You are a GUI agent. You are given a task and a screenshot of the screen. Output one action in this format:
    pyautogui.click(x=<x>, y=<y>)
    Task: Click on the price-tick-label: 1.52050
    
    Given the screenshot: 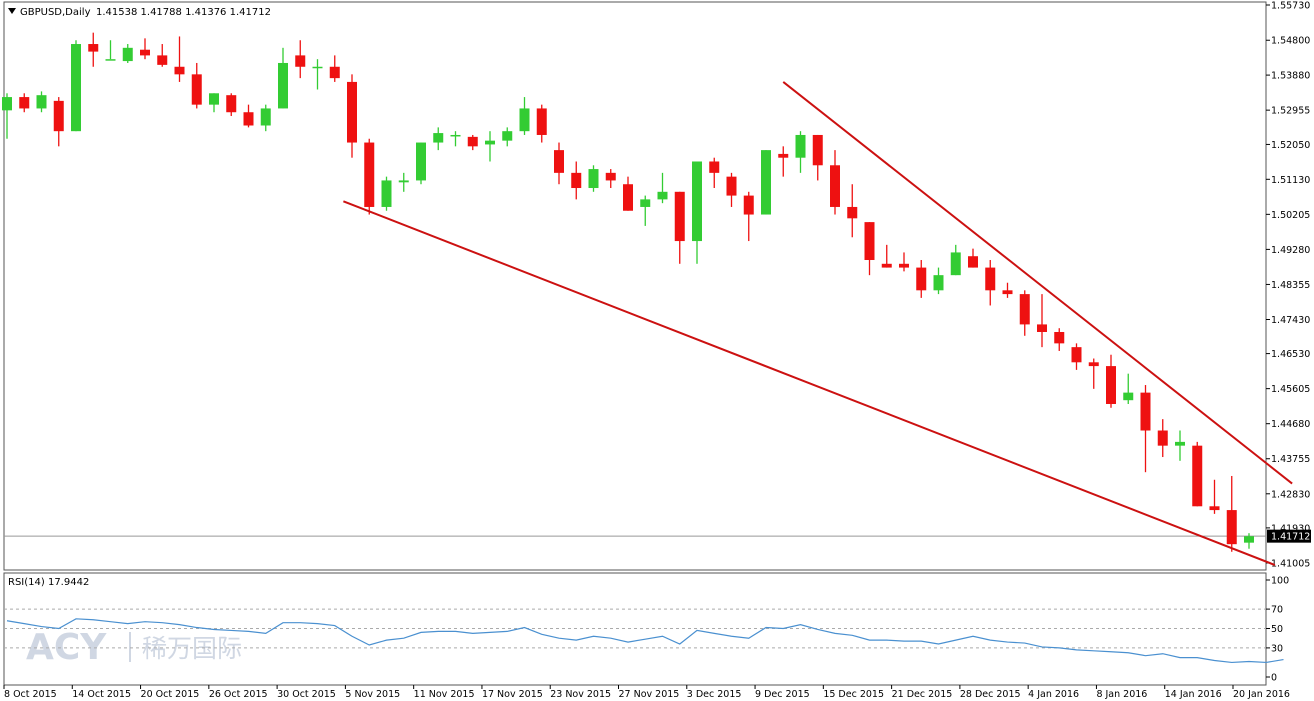 What is the action you would take?
    pyautogui.click(x=1290, y=145)
    